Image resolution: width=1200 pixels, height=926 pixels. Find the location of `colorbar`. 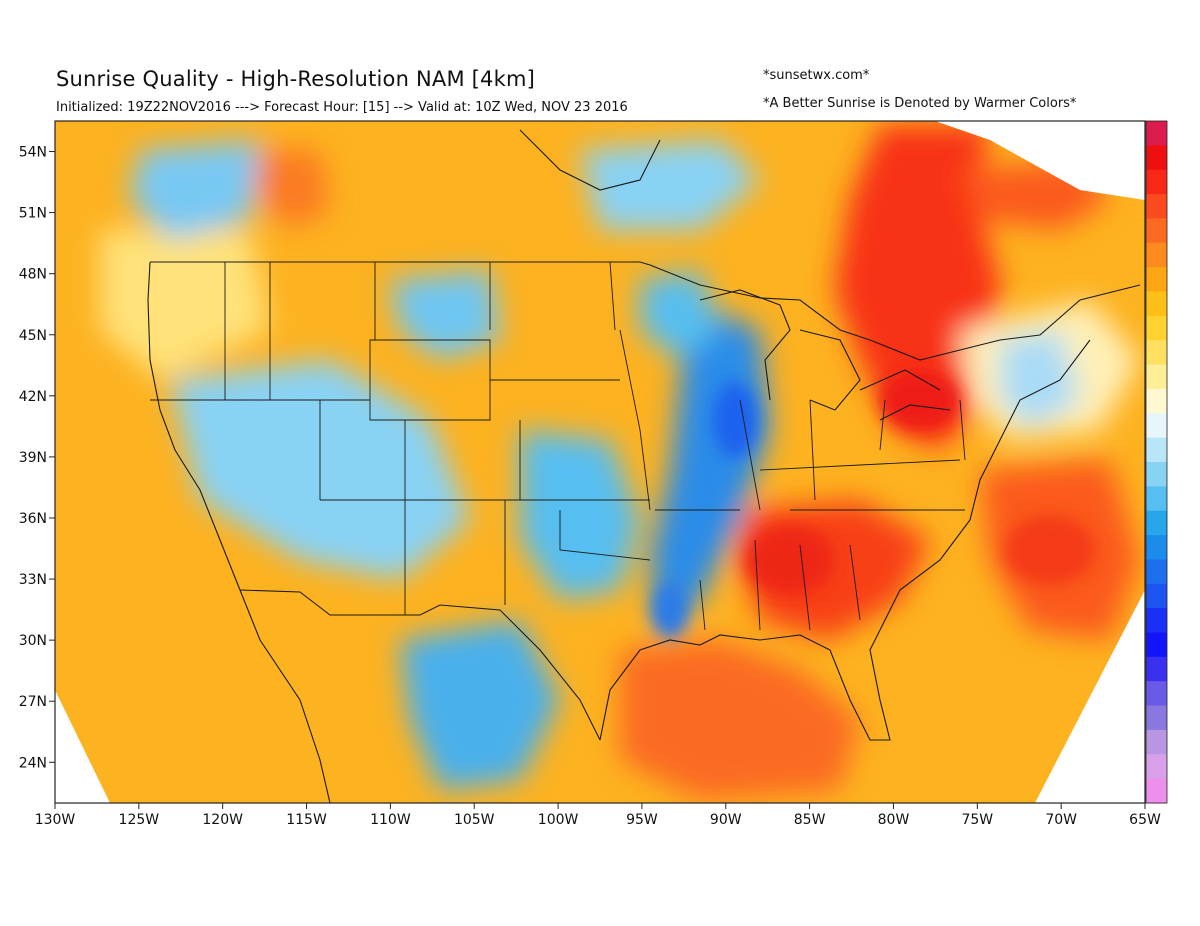

colorbar is located at coordinates (1156, 462).